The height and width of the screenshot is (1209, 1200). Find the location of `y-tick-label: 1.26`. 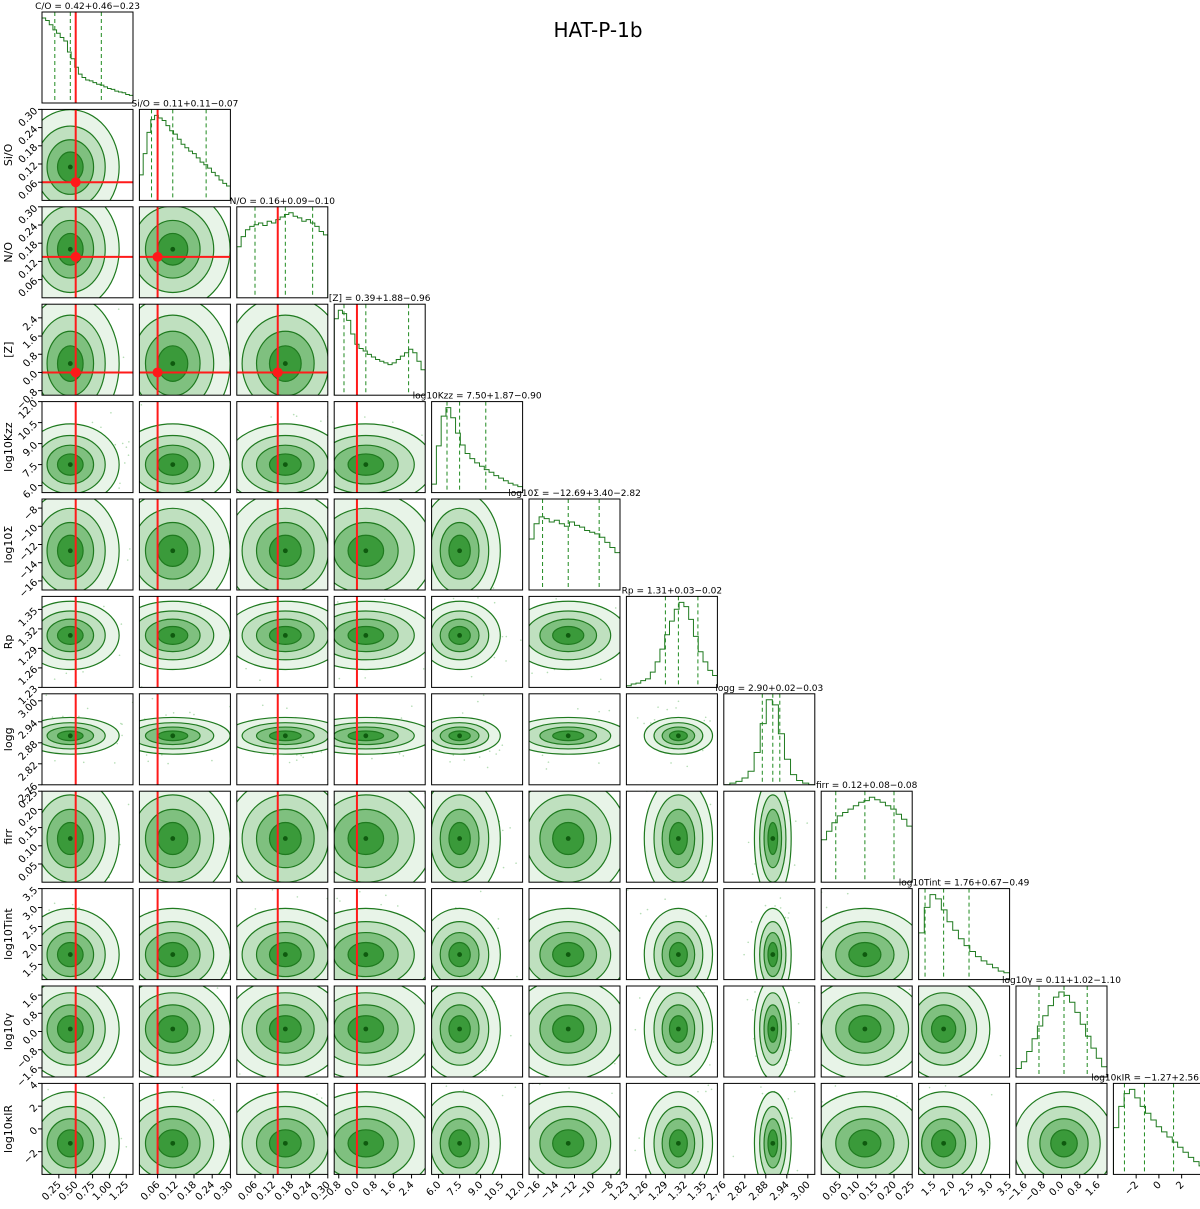

y-tick-label: 1.26 is located at coordinates (29, 676).